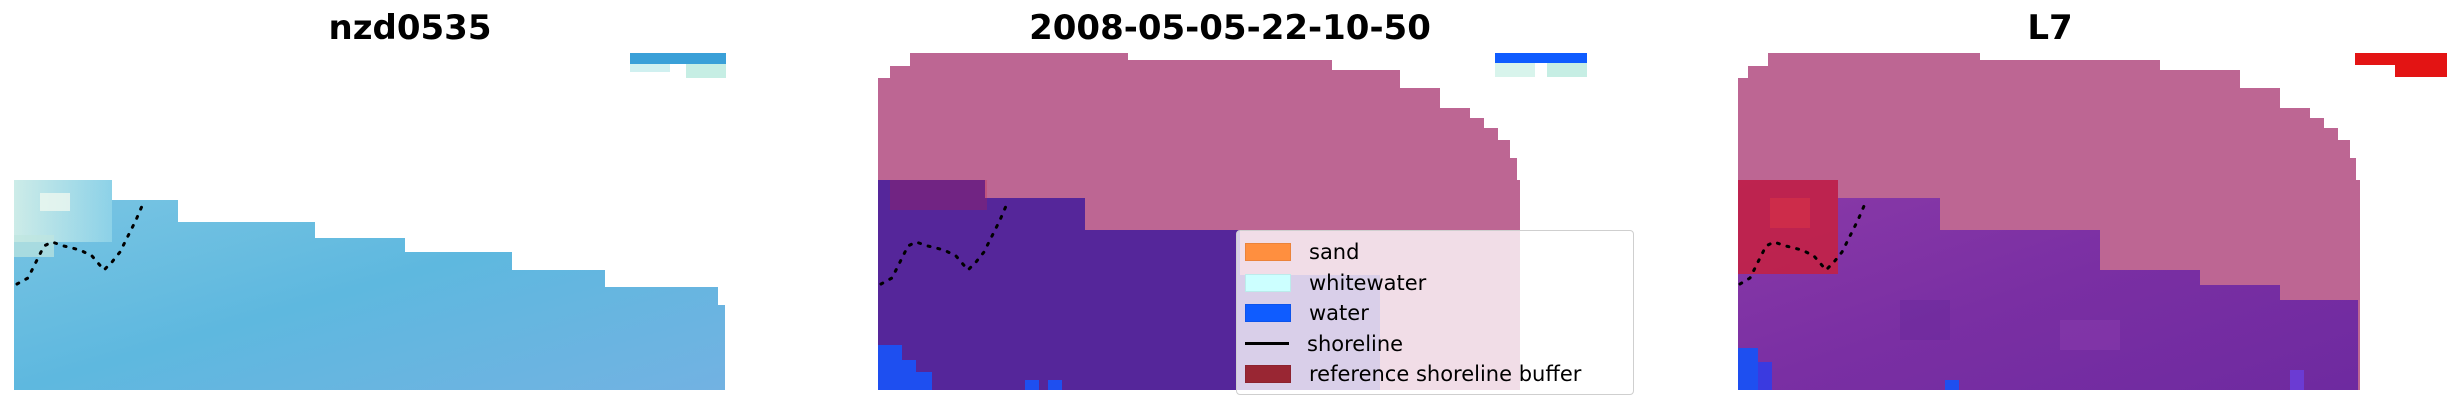 The image size is (2460, 404). What do you see at coordinates (1268, 282) in the screenshot?
I see `legend-swatch-whitewater` at bounding box center [1268, 282].